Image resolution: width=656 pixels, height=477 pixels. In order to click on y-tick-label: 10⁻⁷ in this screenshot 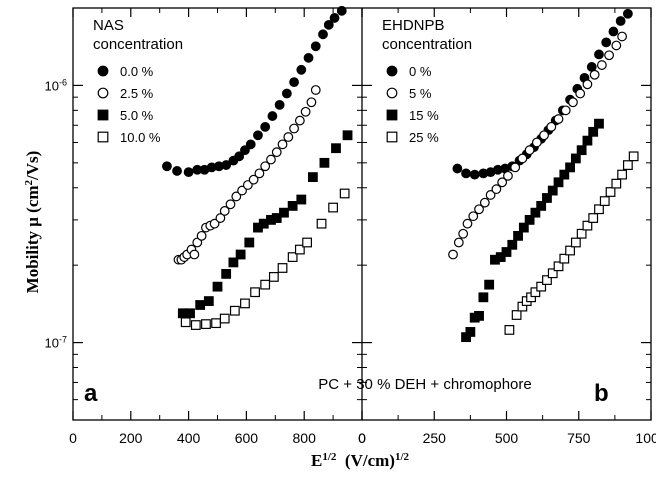, I will do `click(56, 343)`.